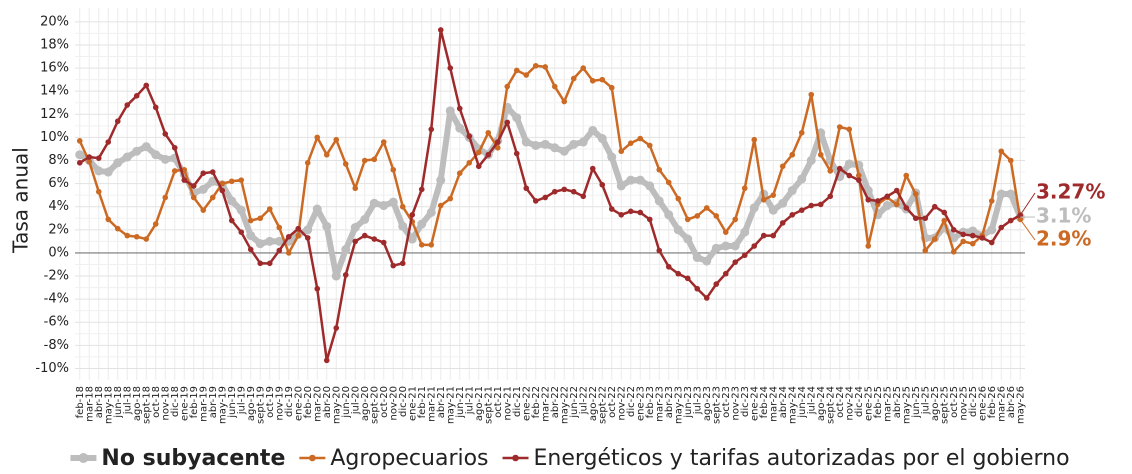  Describe the element at coordinates (89, 404) in the screenshot. I see `x-tick-label: mar-18` at that location.